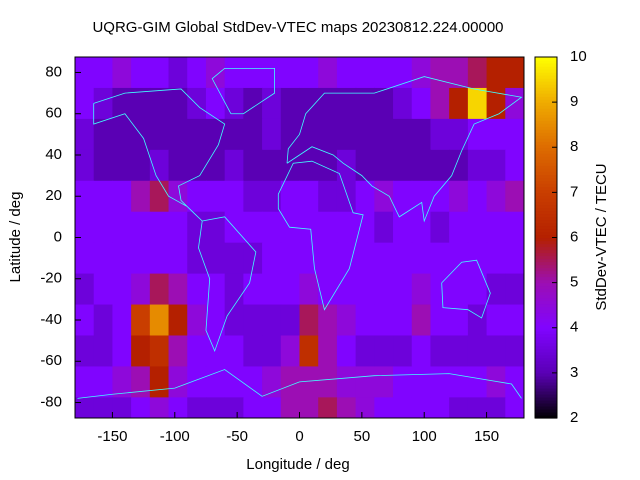 Image resolution: width=640 pixels, height=480 pixels. I want to click on colorbar-tick-label: 8, so click(574, 146).